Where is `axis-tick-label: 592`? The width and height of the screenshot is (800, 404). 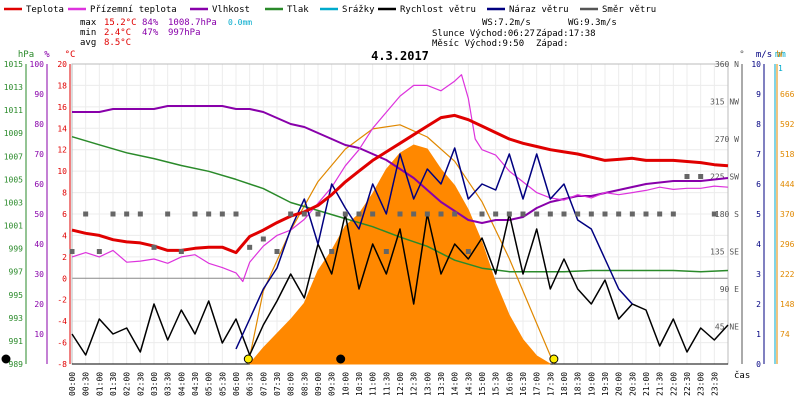
axis-tick-label: 592 is located at coordinates (787, 124).